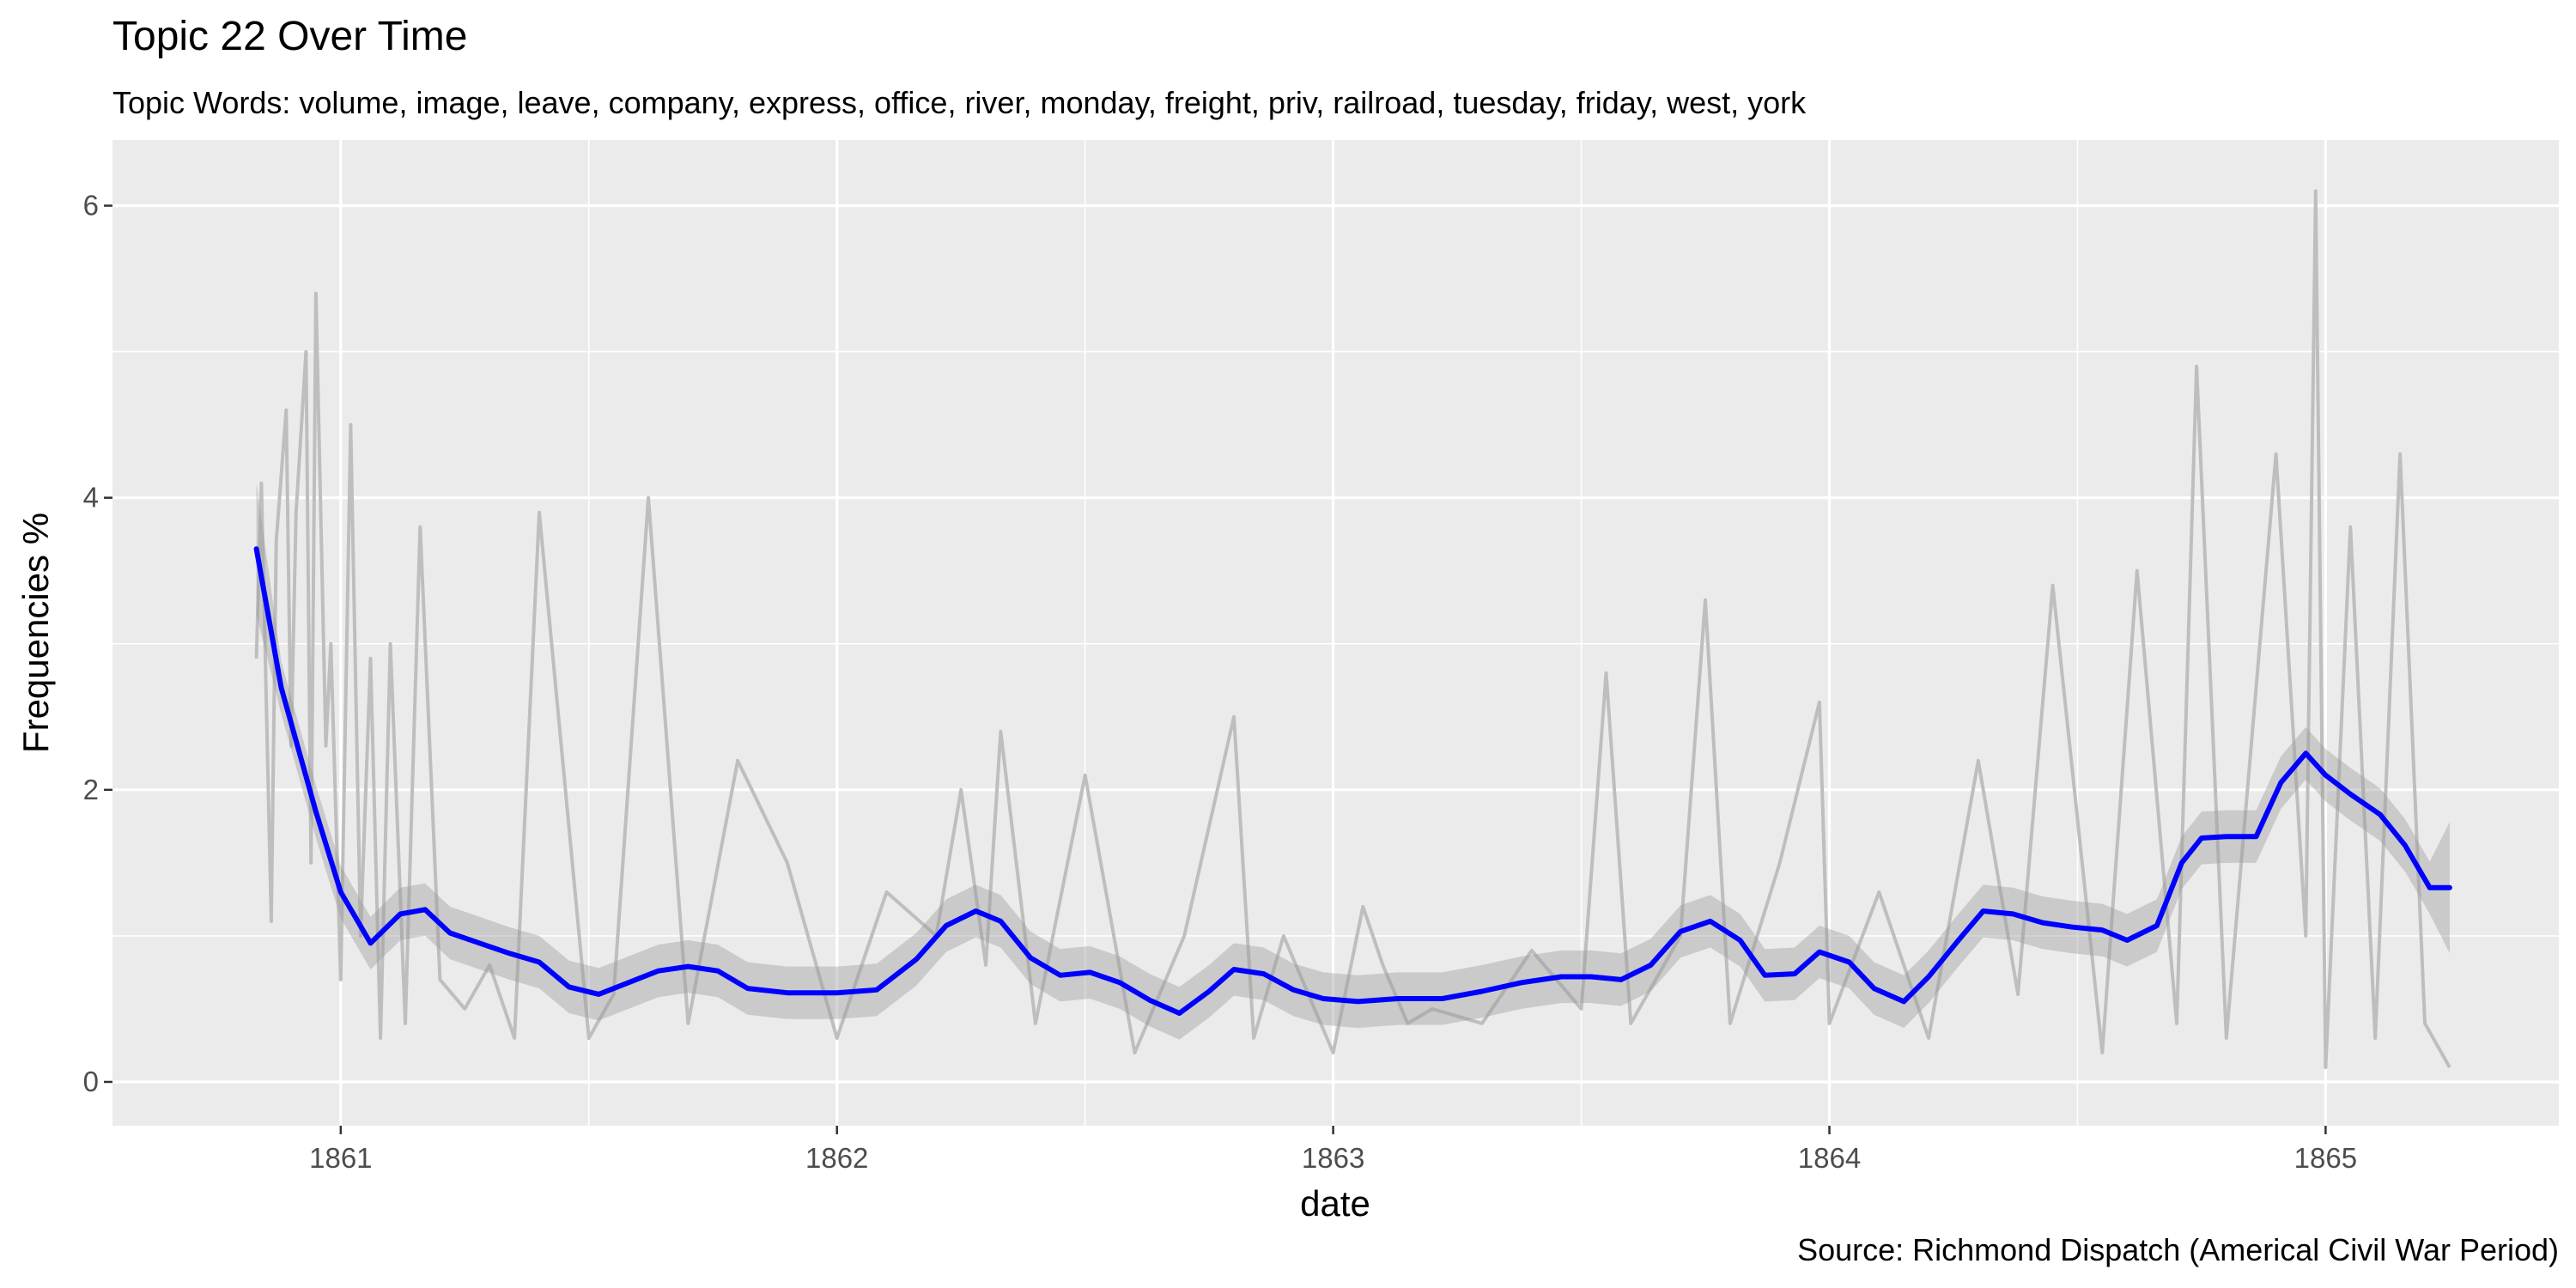 The height and width of the screenshot is (1288, 2576). What do you see at coordinates (91, 1081) in the screenshot?
I see `y-tick-label: 0` at bounding box center [91, 1081].